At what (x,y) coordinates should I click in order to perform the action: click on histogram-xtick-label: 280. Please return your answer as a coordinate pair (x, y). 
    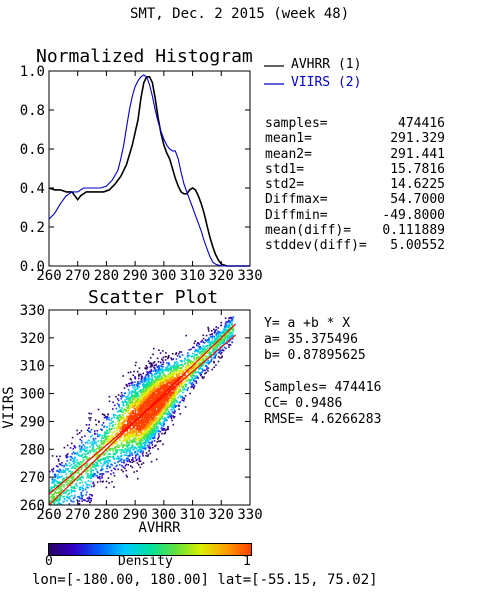
    Looking at the image, I should click on (106, 276).